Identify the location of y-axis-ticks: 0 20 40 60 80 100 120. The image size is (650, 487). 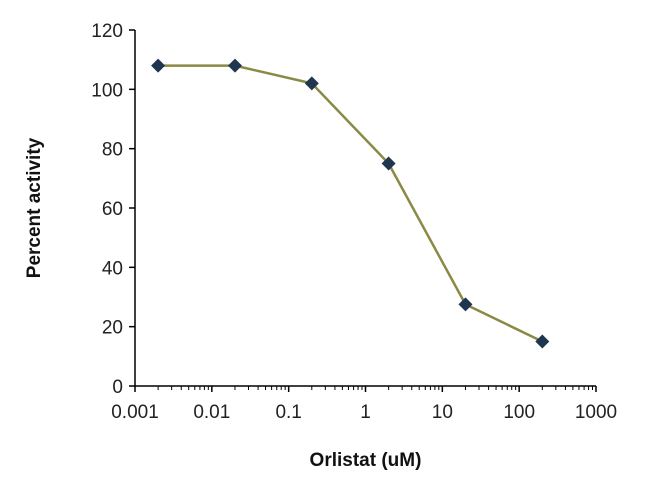
(113, 209).